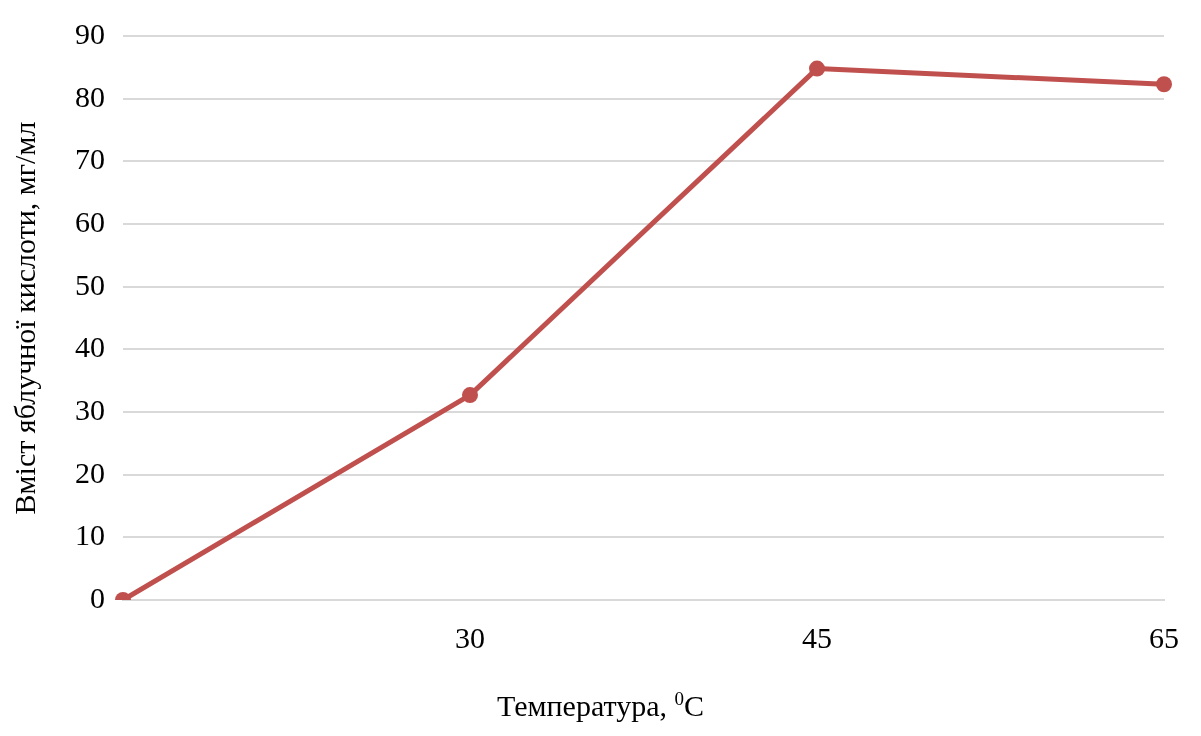 The image size is (1201, 736). I want to click on x-axis-title: Температура, $^{0}$C, so click(600, 705).